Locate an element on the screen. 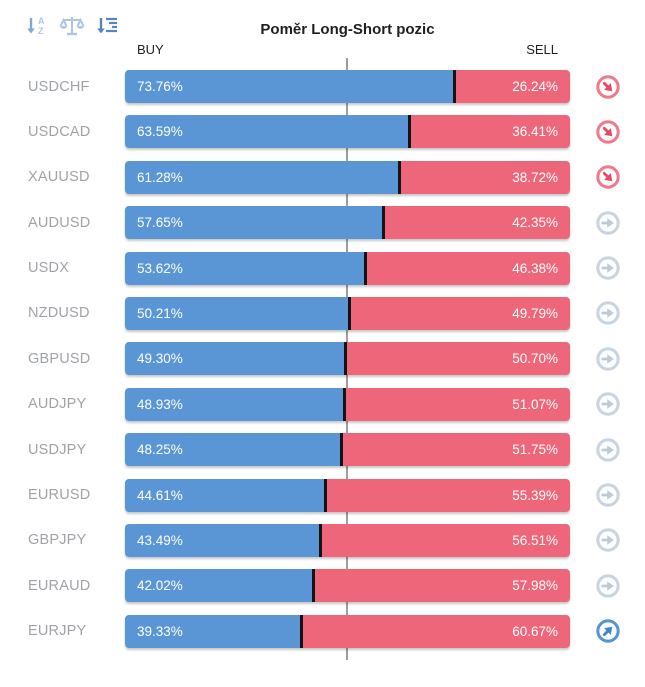 The width and height of the screenshot is (645, 687). sell-bar-segment: 26.24% is located at coordinates (513, 86).